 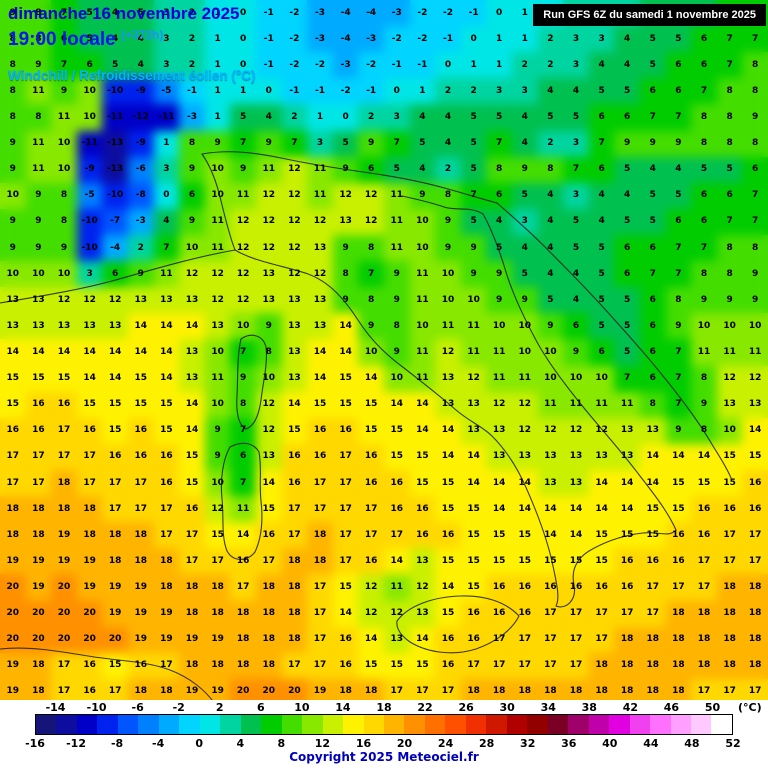 I want to click on grid-value: 6, so click(x=601, y=351).